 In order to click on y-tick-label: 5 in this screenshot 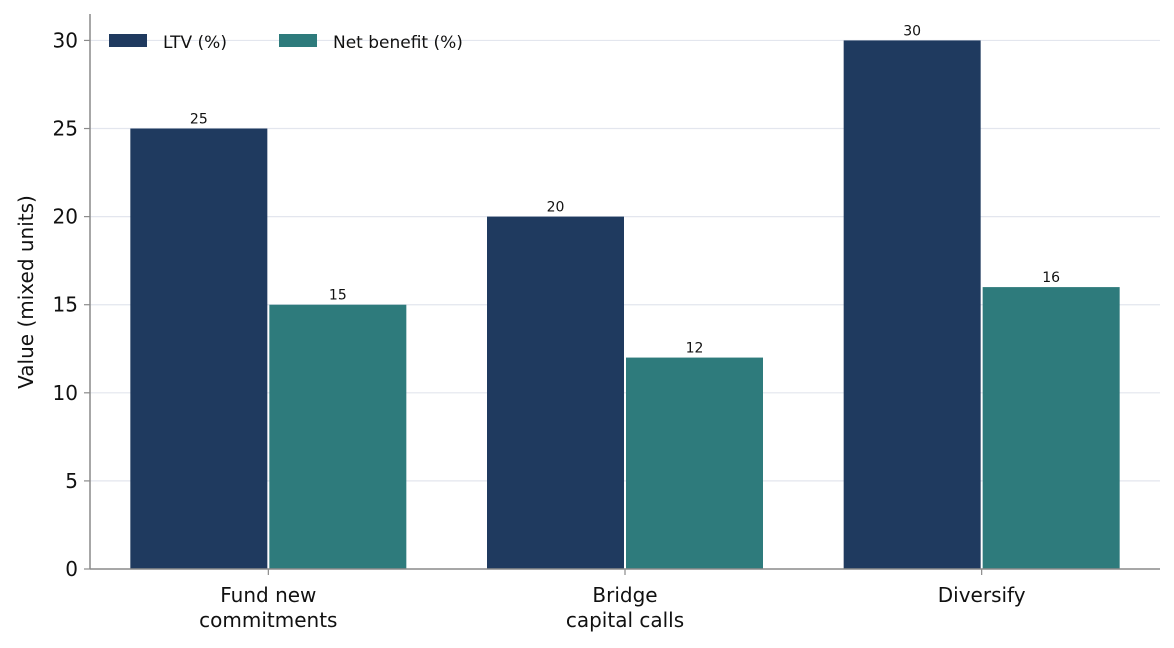, I will do `click(71, 481)`.